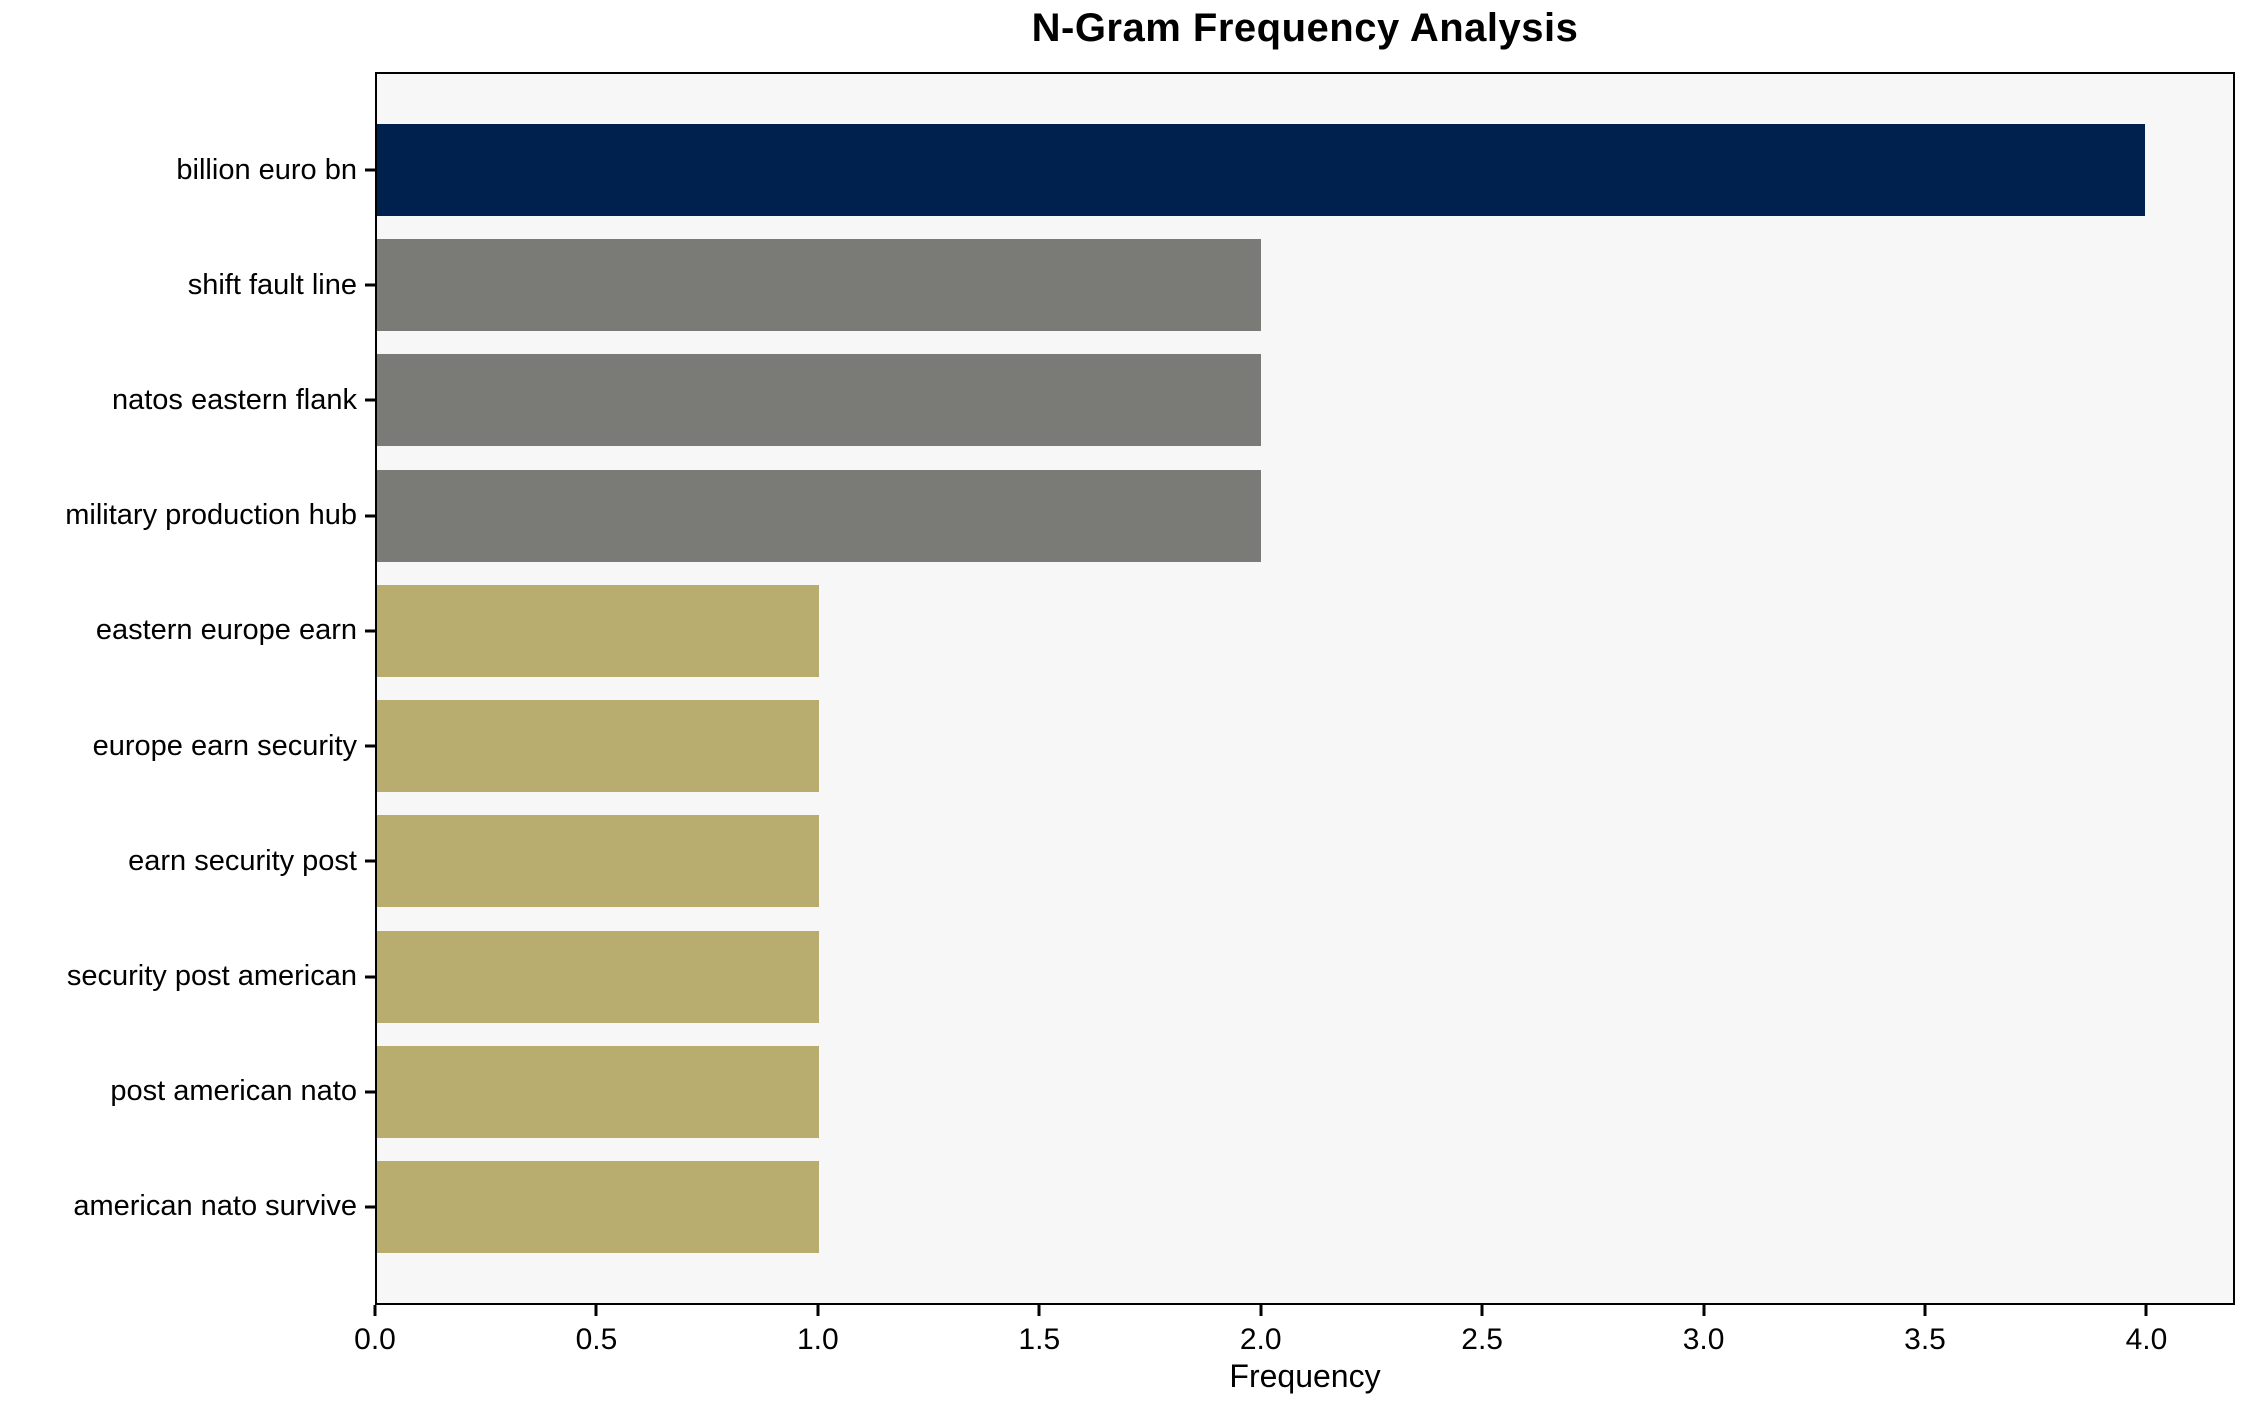 This screenshot has width=2254, height=1414. What do you see at coordinates (1925, 1339) in the screenshot?
I see `x-tick-label: 3.5` at bounding box center [1925, 1339].